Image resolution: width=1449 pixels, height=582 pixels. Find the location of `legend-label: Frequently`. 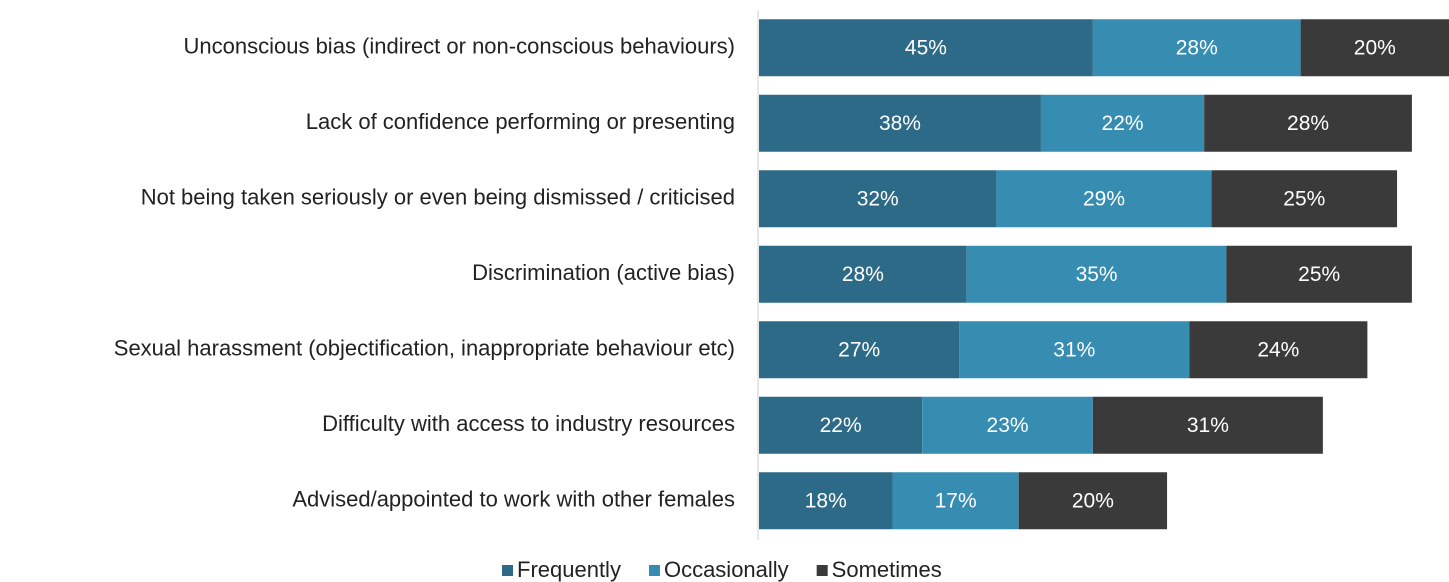

legend-label: Frequently is located at coordinates (569, 569).